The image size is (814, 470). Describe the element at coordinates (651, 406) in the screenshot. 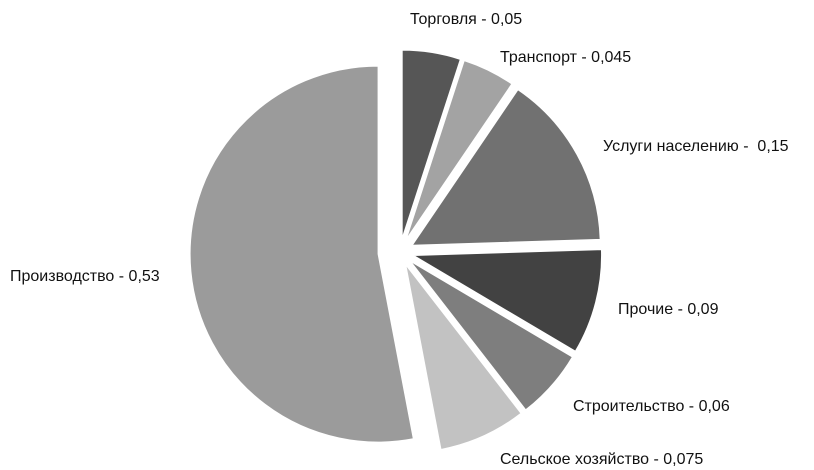

I see `slice-label: Строительство - 0,06` at that location.